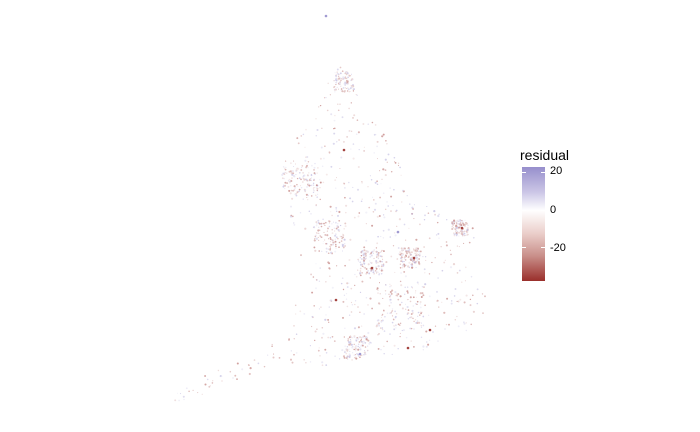 Image resolution: width=700 pixels, height=432 pixels. I want to click on legend-colorbar, so click(533, 224).